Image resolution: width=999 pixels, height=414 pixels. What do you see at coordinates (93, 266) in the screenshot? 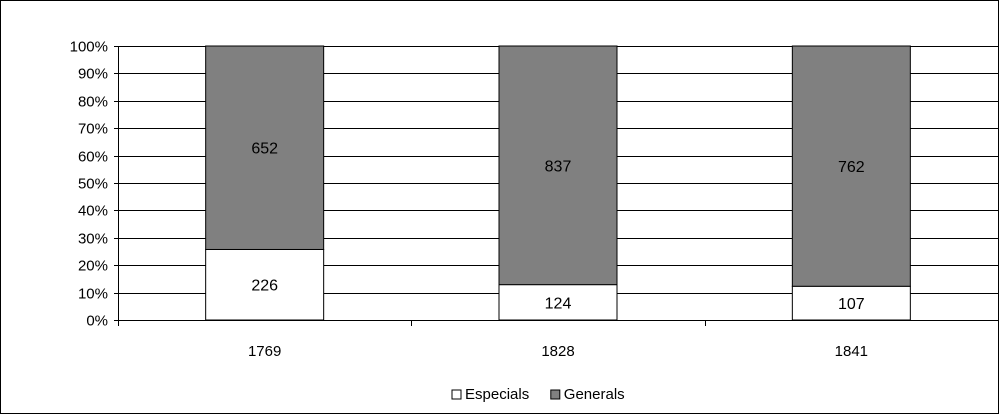
I see `y-tick-label: 20%` at bounding box center [93, 266].